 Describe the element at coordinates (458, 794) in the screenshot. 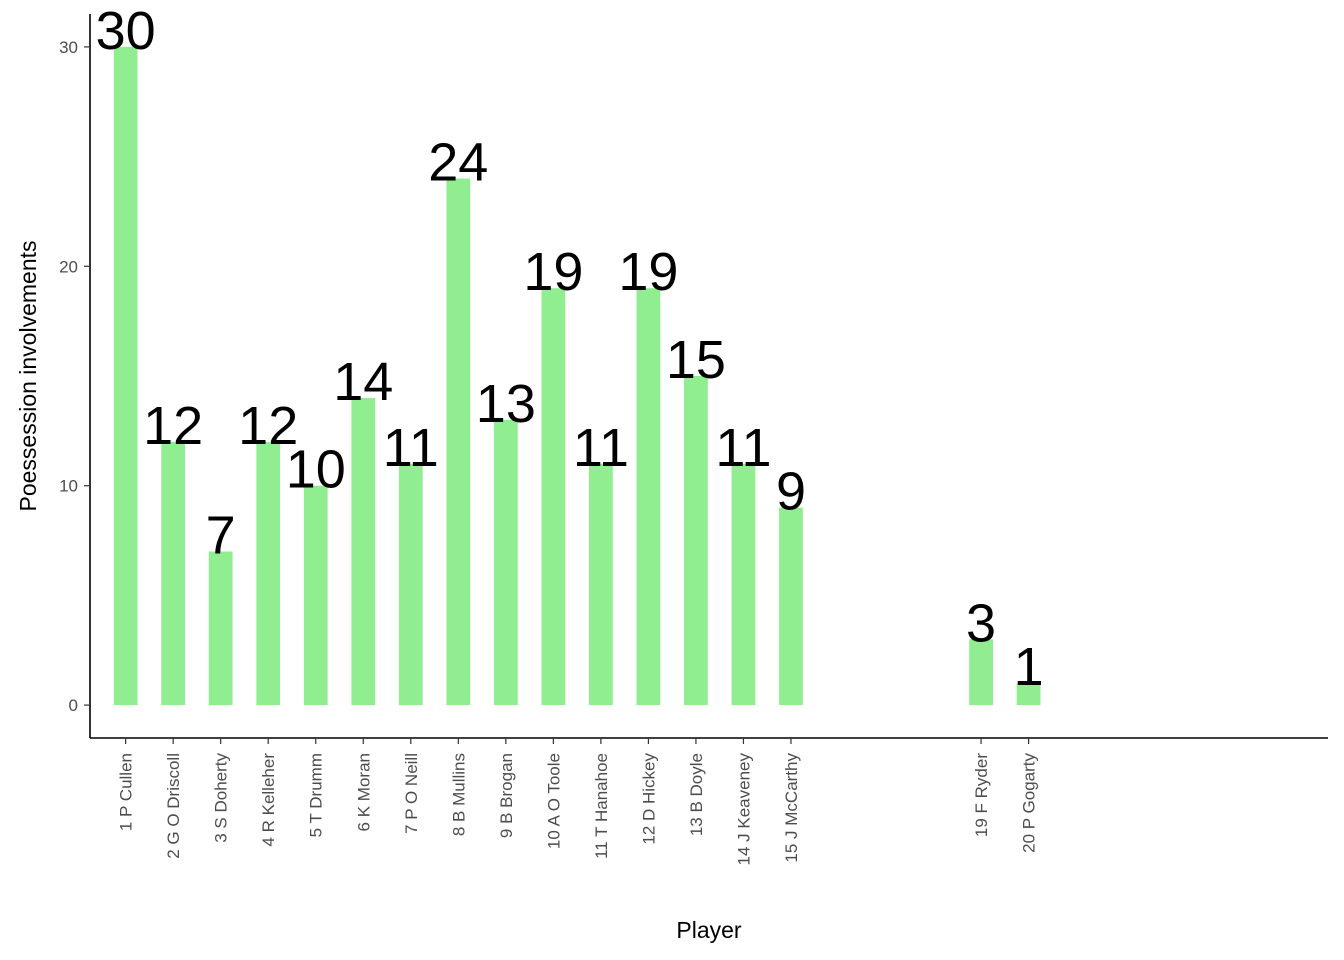

I see `x-tick-label: 8 B Mullins` at that location.